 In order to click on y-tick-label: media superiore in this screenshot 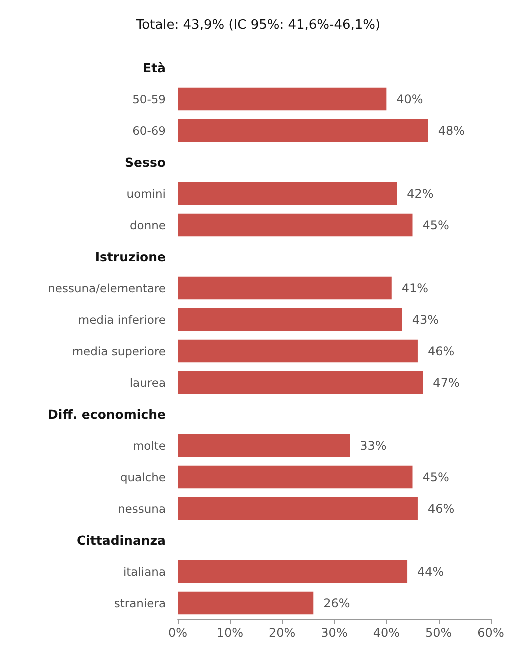, I will do `click(119, 351)`.